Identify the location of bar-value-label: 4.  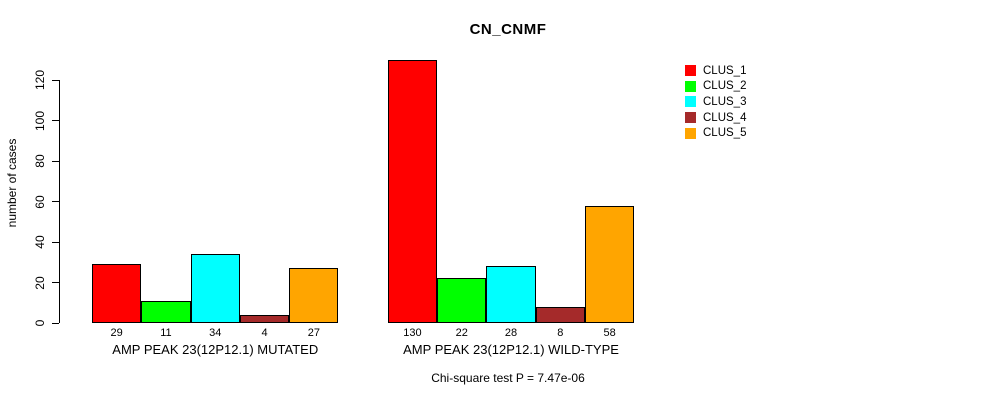
(264, 333).